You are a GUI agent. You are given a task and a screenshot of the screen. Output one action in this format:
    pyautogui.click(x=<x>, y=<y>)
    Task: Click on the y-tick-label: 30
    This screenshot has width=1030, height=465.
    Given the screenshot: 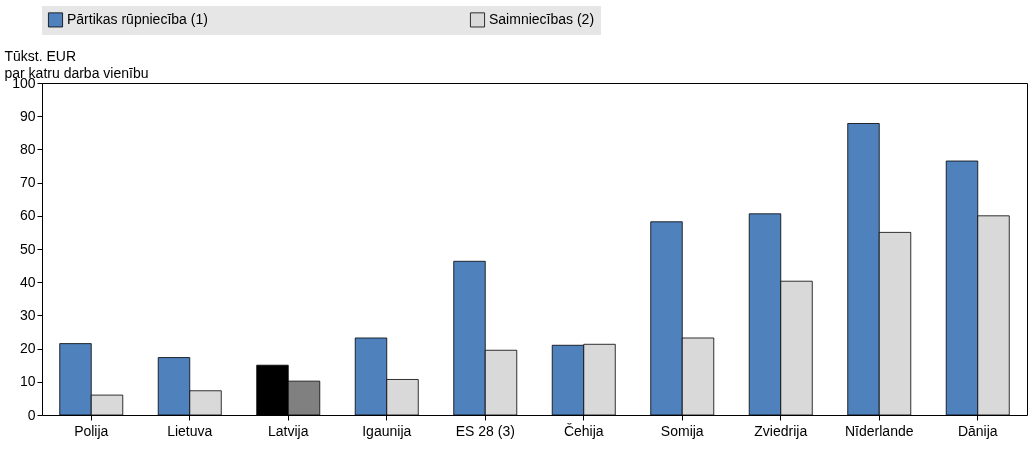 What is the action you would take?
    pyautogui.click(x=27, y=314)
    